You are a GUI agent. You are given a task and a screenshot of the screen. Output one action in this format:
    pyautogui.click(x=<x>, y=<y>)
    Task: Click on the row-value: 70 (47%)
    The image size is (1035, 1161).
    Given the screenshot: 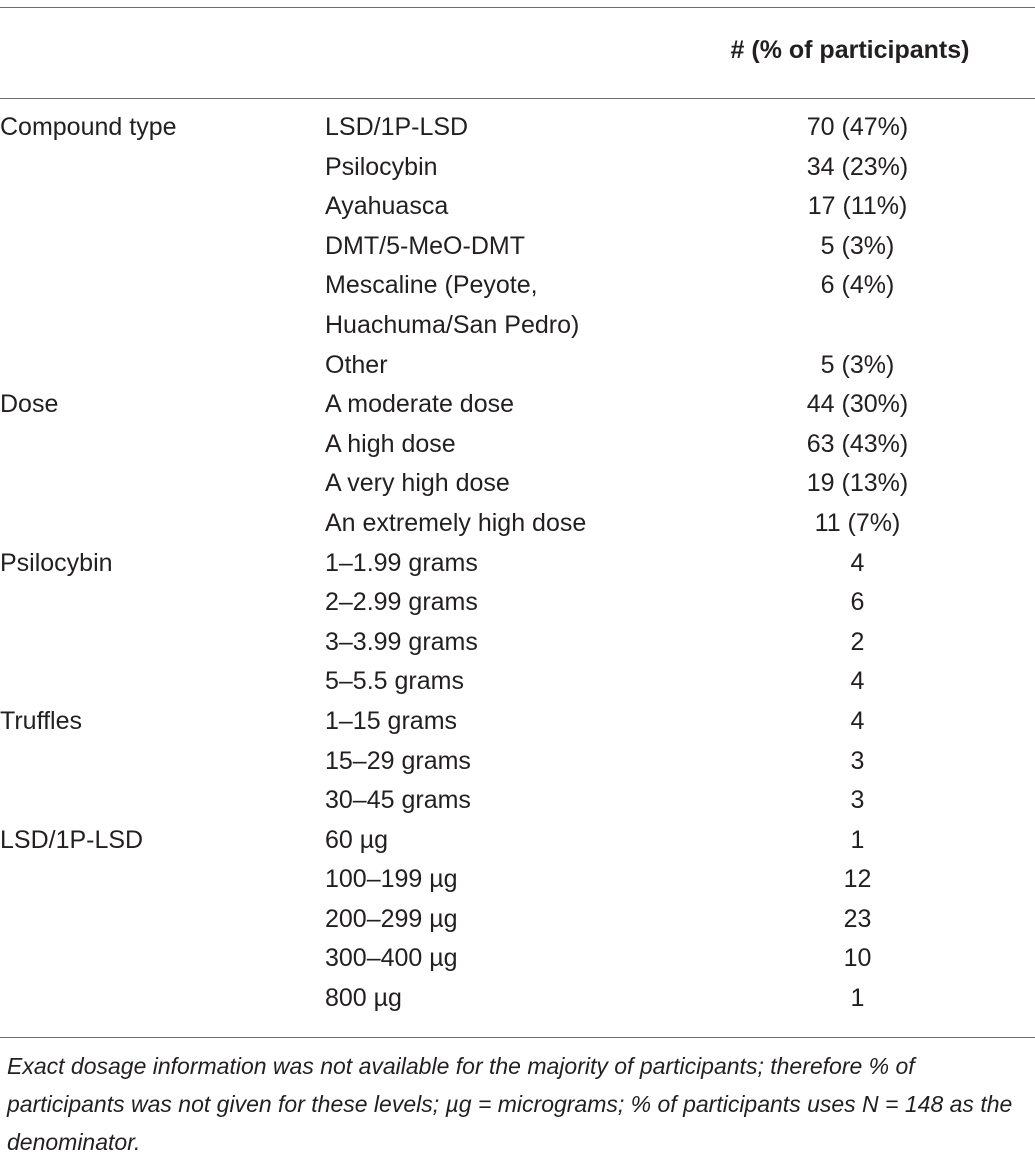 What is the action you would take?
    pyautogui.click(x=857, y=127)
    